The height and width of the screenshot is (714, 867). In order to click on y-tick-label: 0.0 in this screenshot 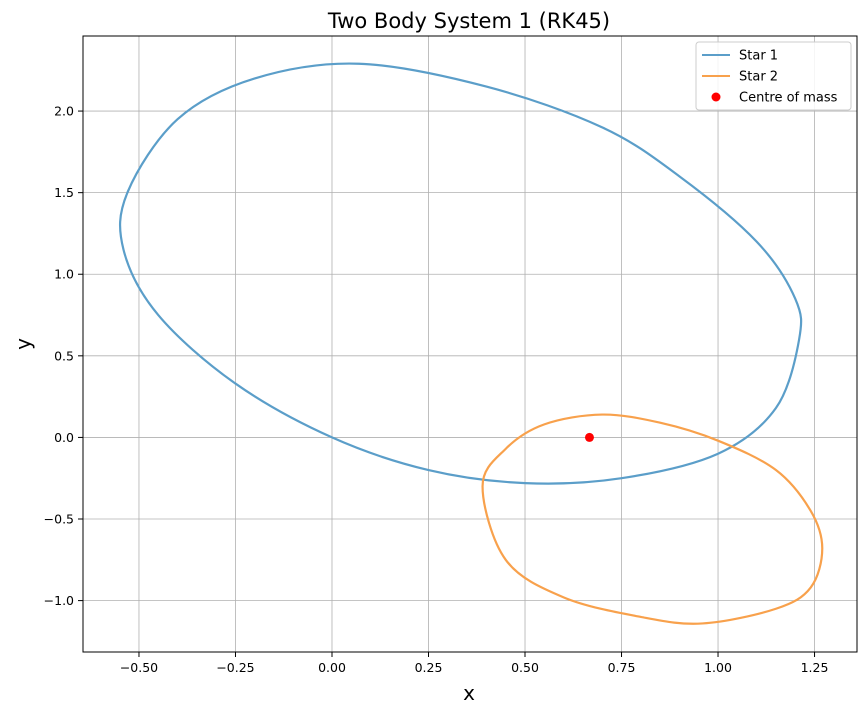, I will do `click(64, 437)`.